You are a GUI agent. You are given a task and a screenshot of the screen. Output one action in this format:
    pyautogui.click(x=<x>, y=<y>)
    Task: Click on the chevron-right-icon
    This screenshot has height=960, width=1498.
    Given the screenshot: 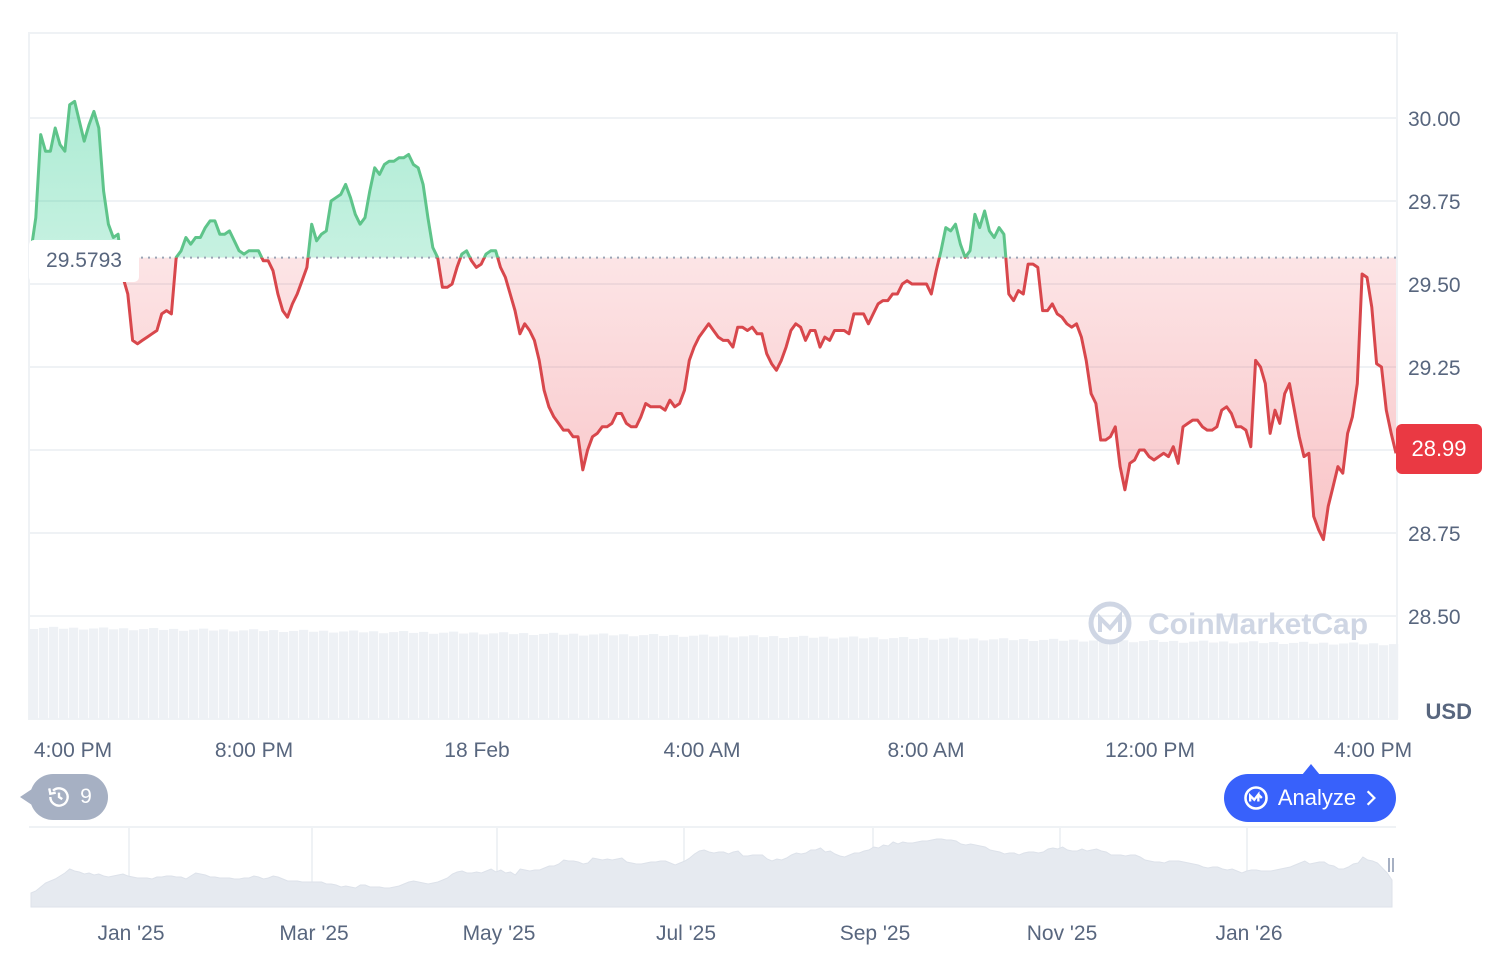 What is the action you would take?
    pyautogui.click(x=1371, y=798)
    